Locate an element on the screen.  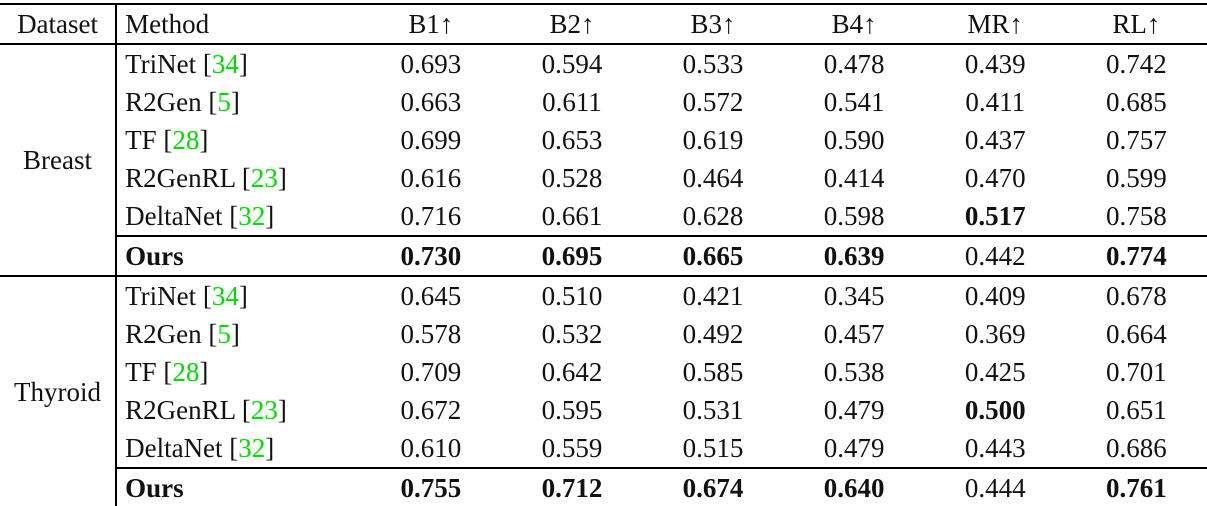
column-header-mr: MR↑ is located at coordinates (995, 24).